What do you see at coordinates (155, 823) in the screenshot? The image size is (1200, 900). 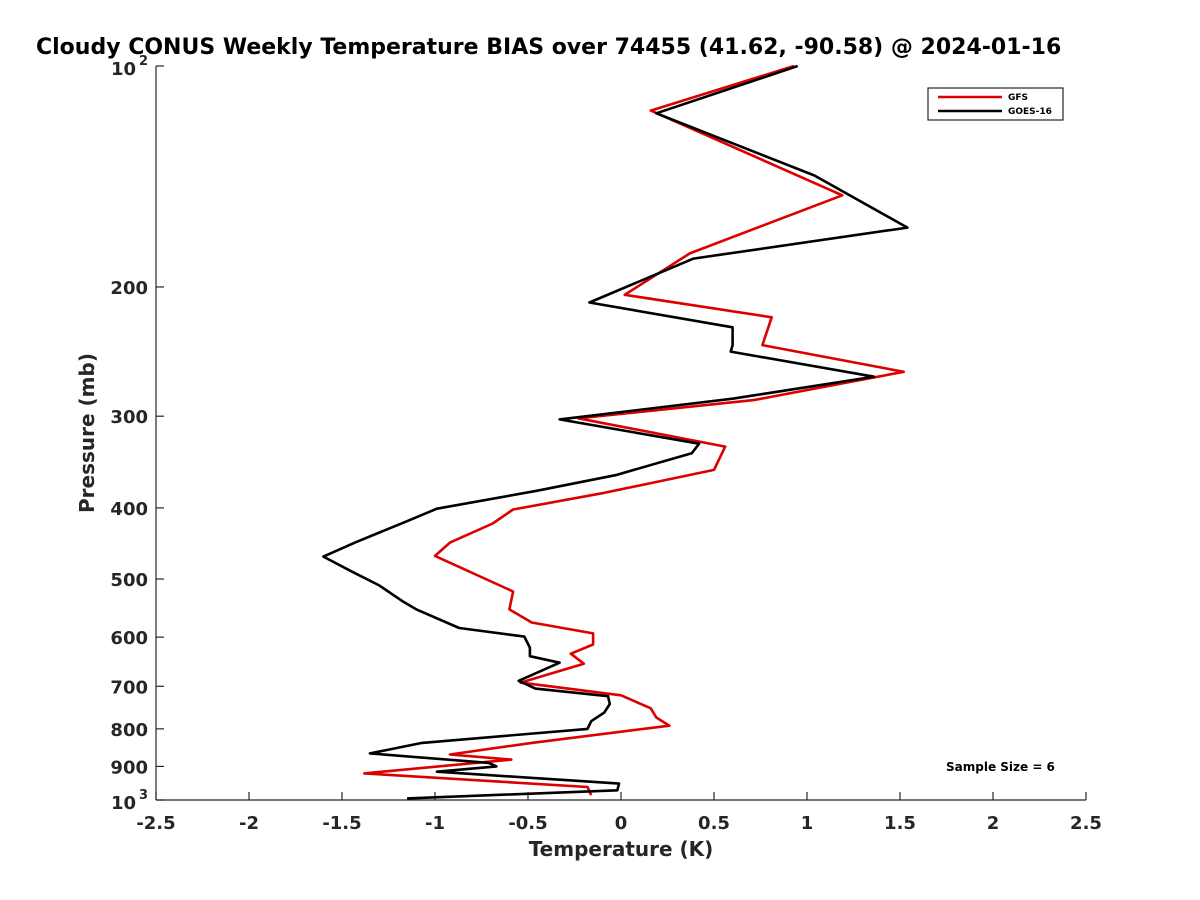 I see `x-tick-label: -2.5` at bounding box center [155, 823].